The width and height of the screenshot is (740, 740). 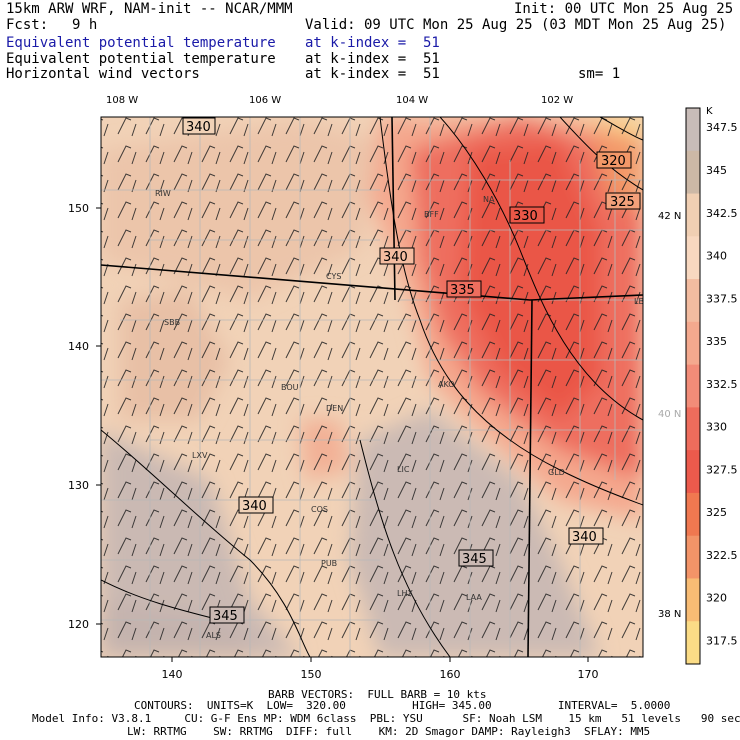 What do you see at coordinates (380, 659) in the screenshot?
I see `bottom-ticks` at bounding box center [380, 659].